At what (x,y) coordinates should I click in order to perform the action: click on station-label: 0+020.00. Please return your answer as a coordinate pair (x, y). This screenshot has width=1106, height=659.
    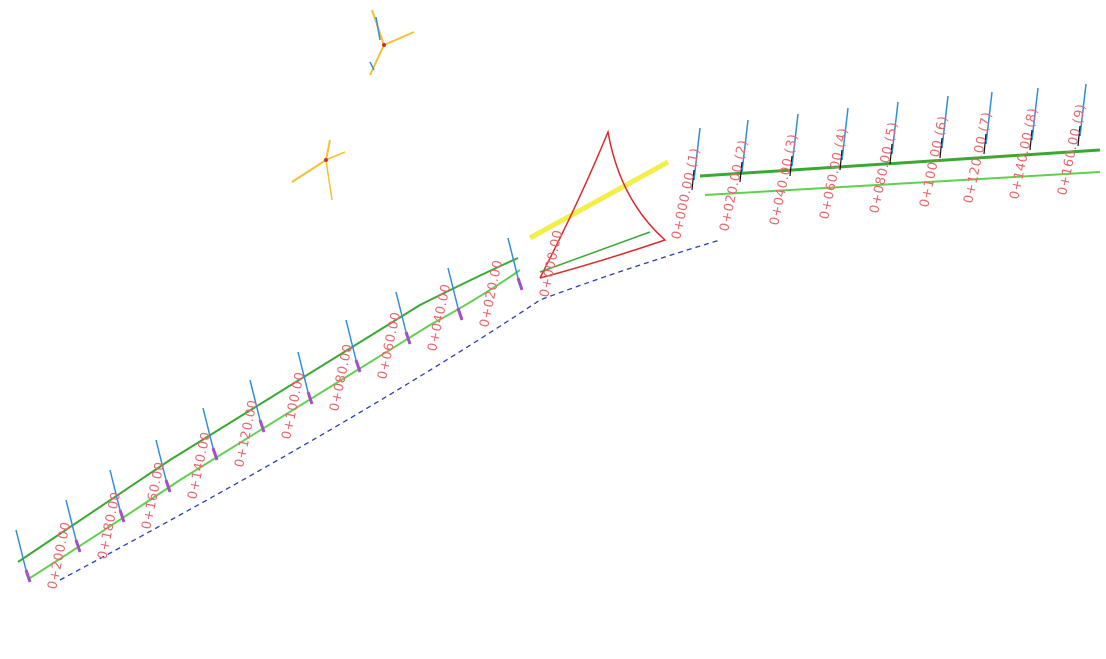
    Looking at the image, I should click on (491, 294).